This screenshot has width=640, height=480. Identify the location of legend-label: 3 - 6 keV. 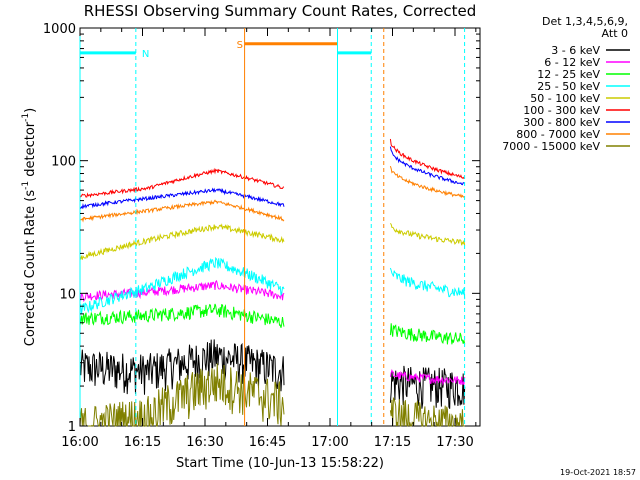
(575, 50).